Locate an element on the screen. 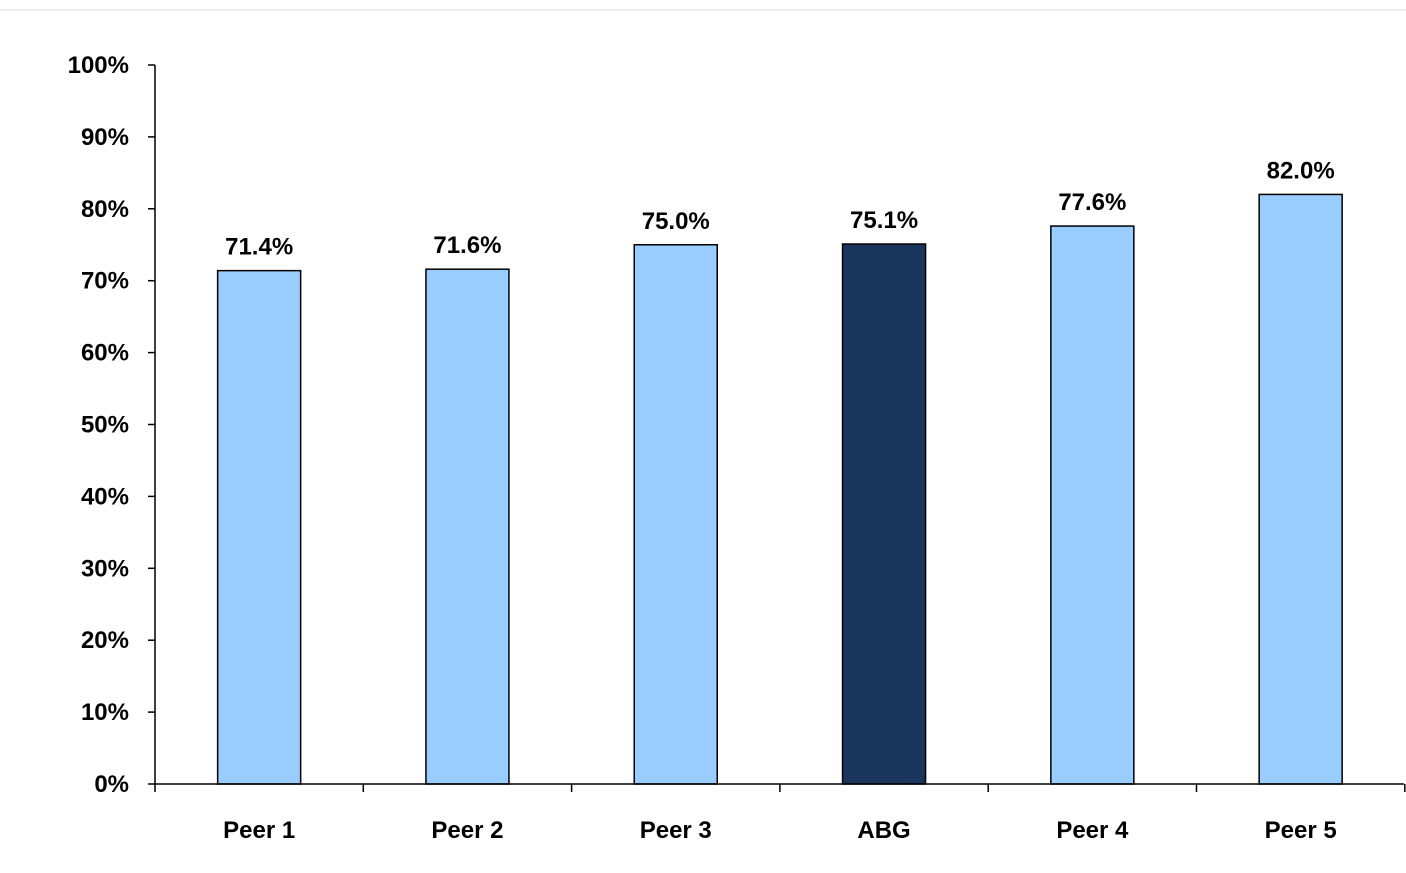 The width and height of the screenshot is (1406, 873). y-tick-label: 80% is located at coordinates (105, 209).